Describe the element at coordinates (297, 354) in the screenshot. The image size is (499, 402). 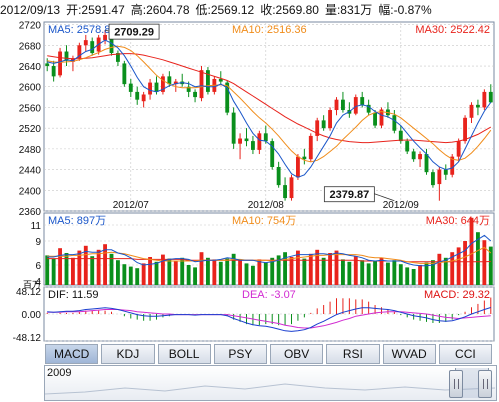
I see `tab-obv: OBV` at that location.